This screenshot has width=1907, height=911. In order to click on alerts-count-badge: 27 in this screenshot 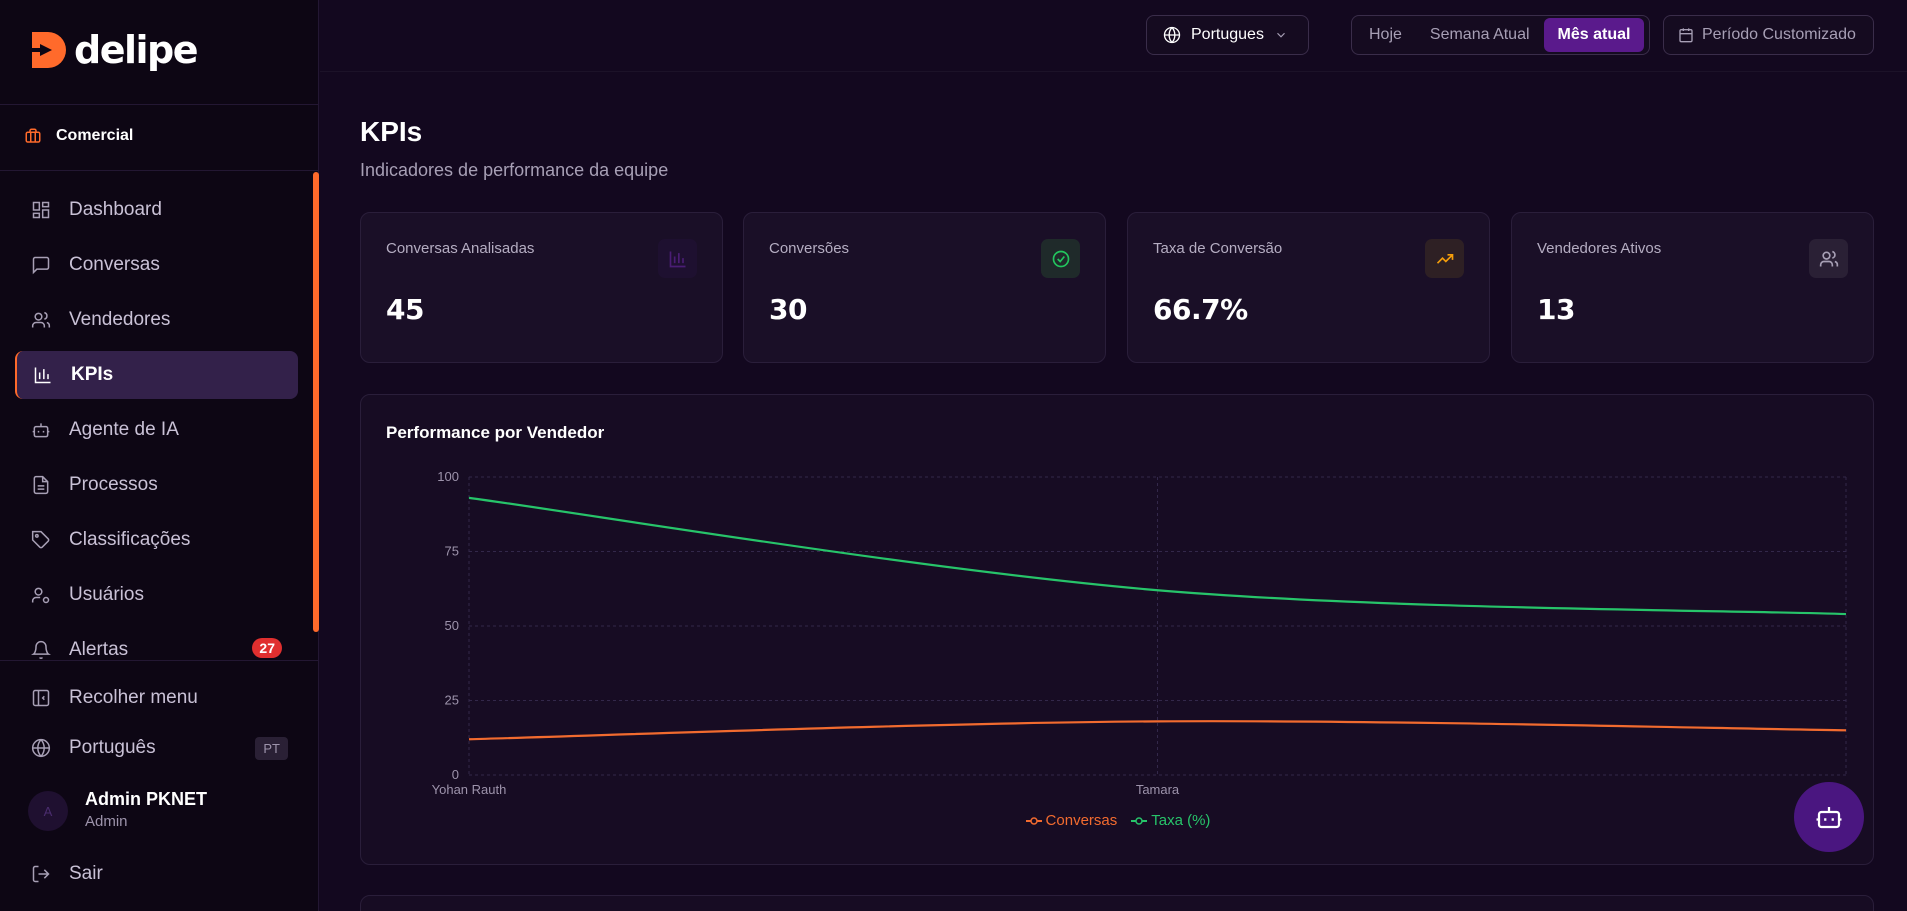, I will do `click(267, 648)`.